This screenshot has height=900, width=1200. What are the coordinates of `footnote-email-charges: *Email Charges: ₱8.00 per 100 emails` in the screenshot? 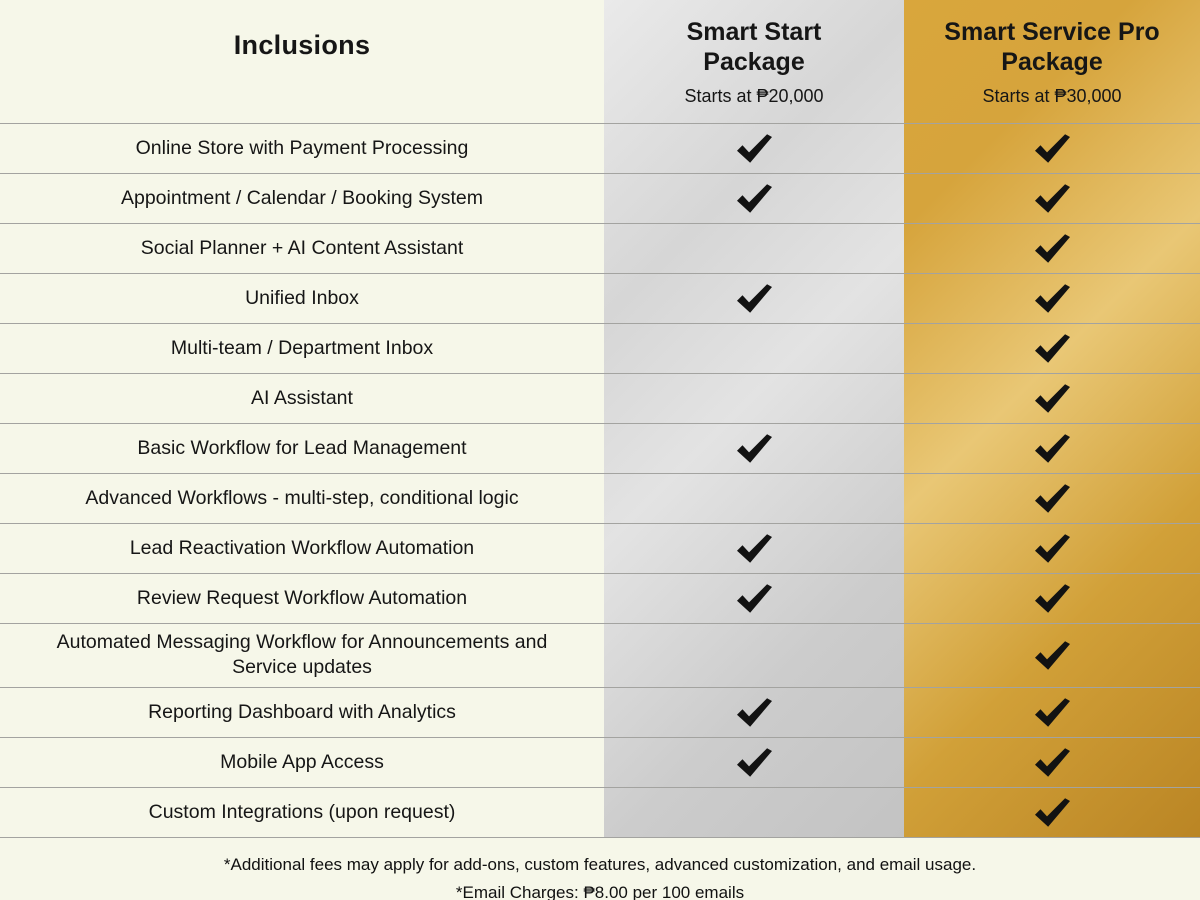 It's located at (600, 891).